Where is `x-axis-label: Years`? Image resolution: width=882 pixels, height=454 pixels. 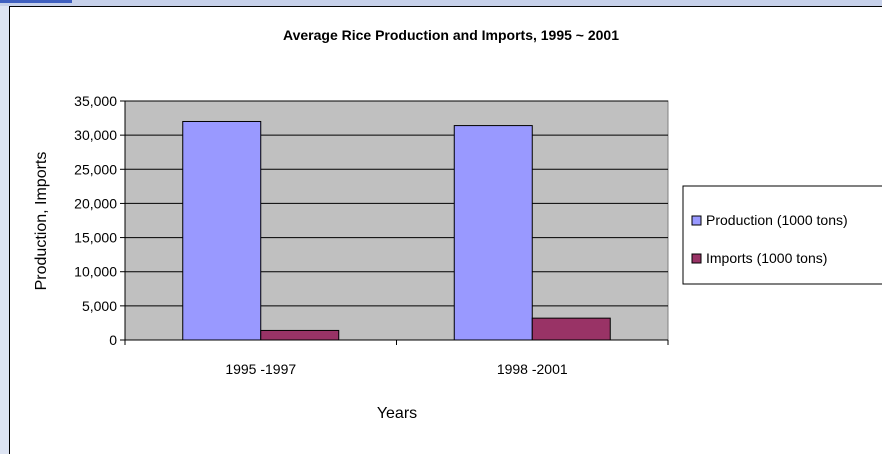
x-axis-label: Years is located at coordinates (397, 413).